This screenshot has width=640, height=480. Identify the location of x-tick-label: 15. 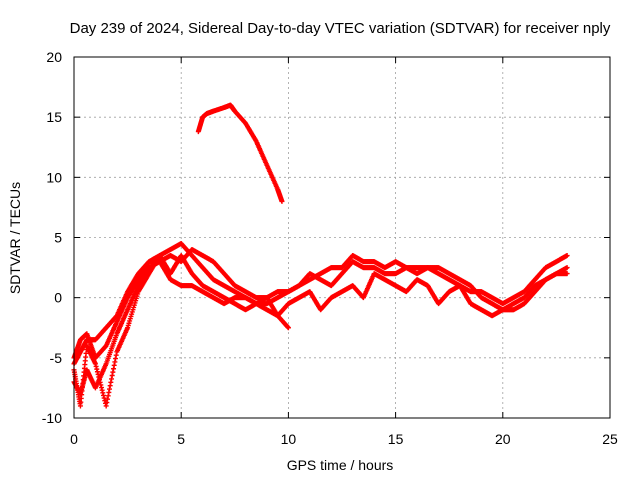
(396, 439).